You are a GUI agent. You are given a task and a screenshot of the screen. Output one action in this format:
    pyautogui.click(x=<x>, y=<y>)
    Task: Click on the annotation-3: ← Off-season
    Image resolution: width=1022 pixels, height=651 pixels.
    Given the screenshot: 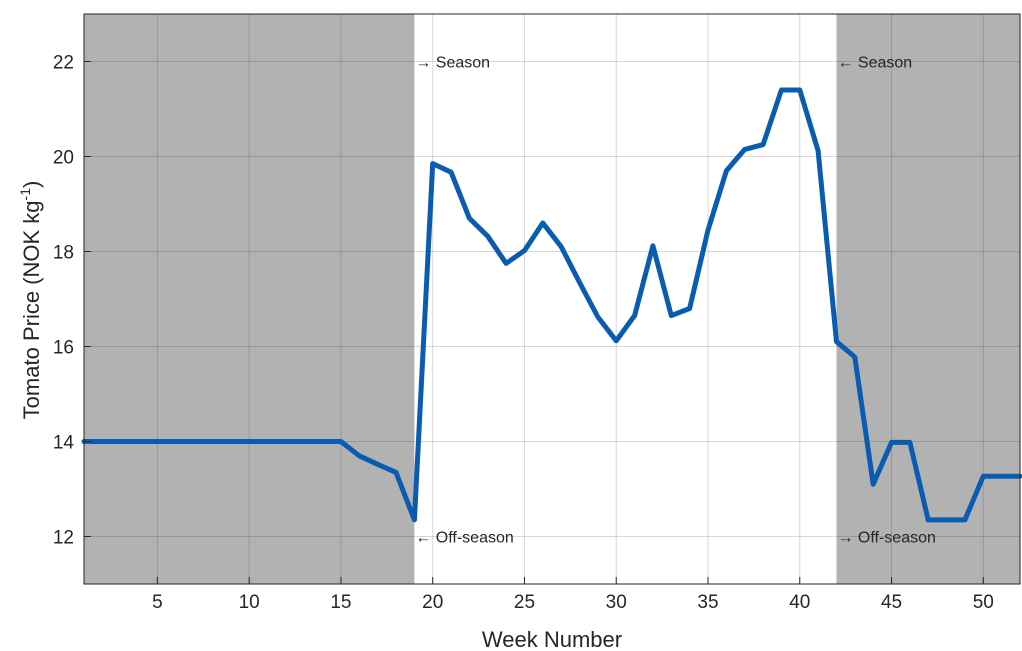 What is the action you would take?
    pyautogui.click(x=464, y=538)
    